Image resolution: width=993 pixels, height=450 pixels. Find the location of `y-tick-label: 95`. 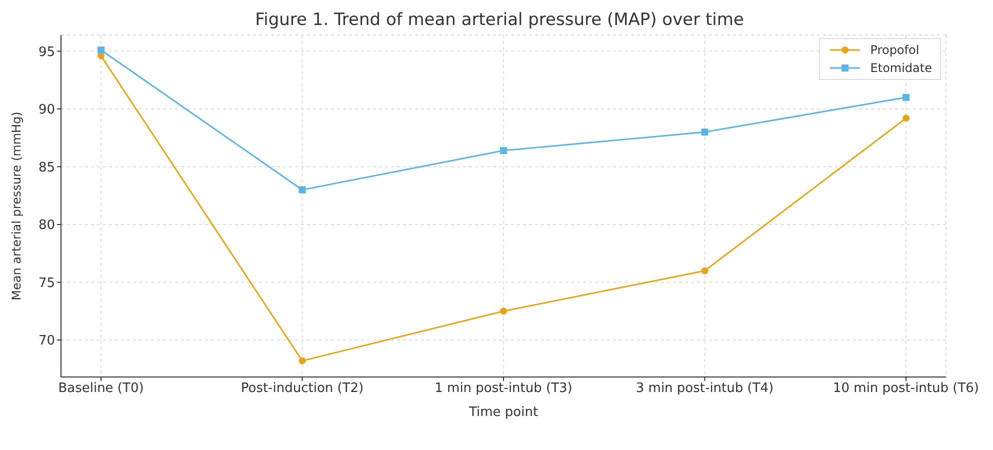

y-tick-label: 95 is located at coordinates (46, 52).